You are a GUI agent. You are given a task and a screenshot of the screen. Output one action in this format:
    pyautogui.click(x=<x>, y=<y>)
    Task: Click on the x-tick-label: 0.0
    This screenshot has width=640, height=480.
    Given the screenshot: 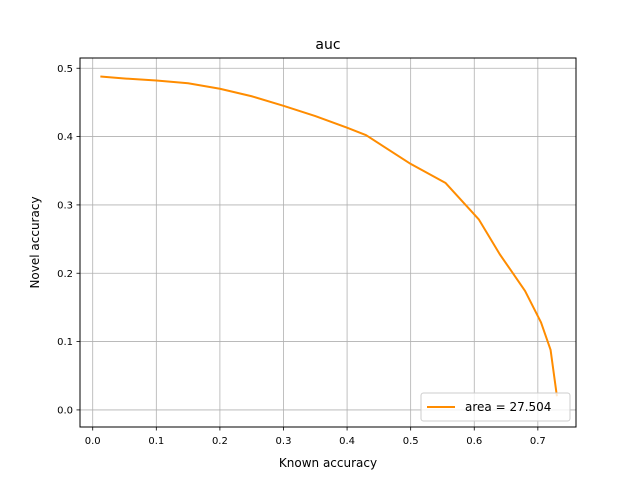 What is the action you would take?
    pyautogui.click(x=93, y=441)
    